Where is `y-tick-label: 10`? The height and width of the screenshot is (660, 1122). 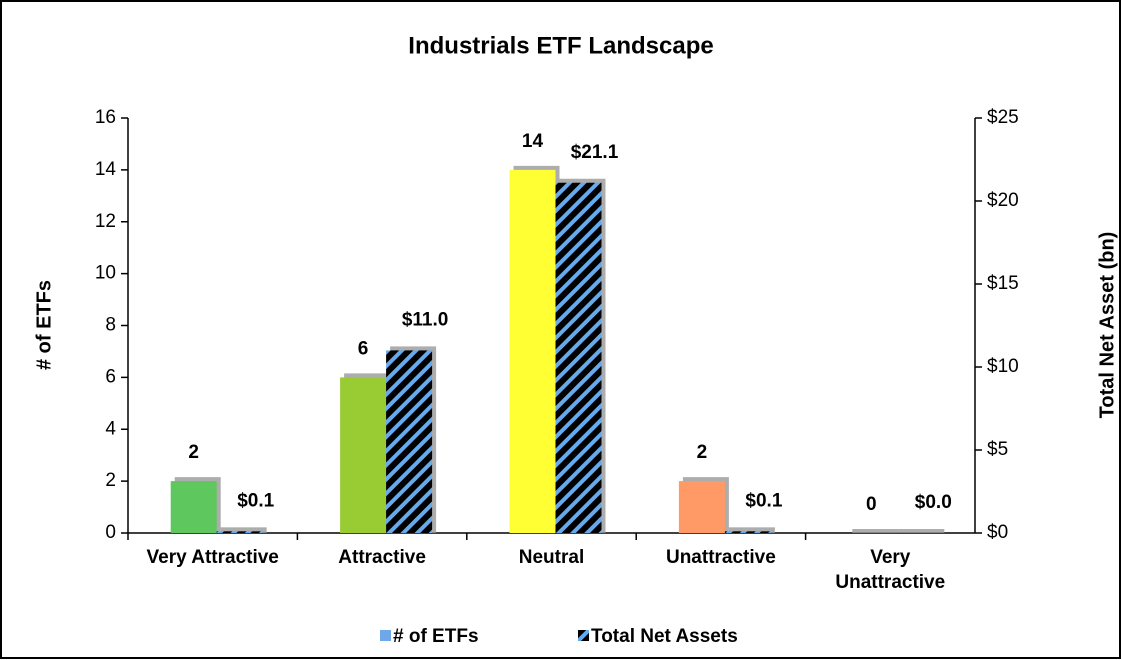
y-tick-label: 10 is located at coordinates (105, 273).